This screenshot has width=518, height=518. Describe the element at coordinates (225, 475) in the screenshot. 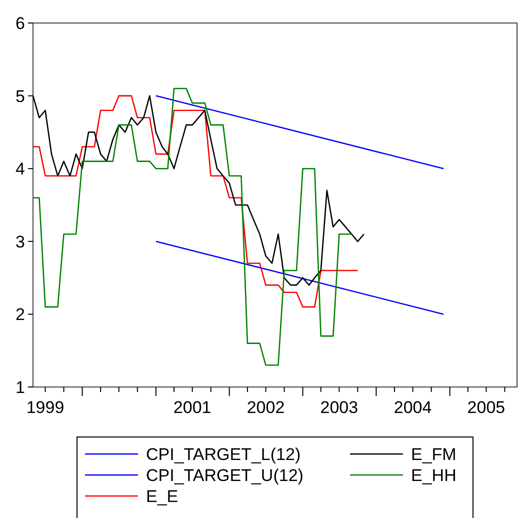

I see `legend-label: CPI_TARGET_U(12)` at that location.